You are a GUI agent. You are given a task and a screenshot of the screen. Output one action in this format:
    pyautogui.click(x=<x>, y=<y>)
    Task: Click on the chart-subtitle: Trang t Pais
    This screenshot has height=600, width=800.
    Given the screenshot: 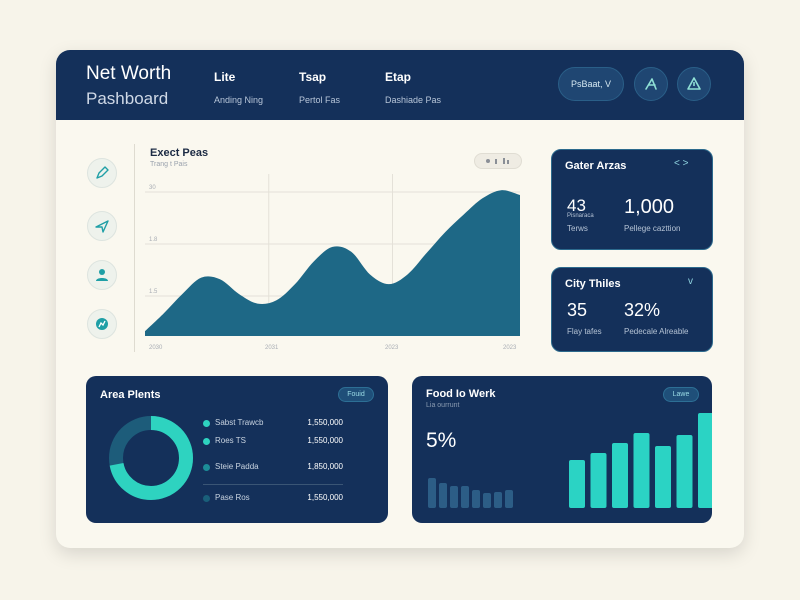 What is the action you would take?
    pyautogui.click(x=169, y=164)
    